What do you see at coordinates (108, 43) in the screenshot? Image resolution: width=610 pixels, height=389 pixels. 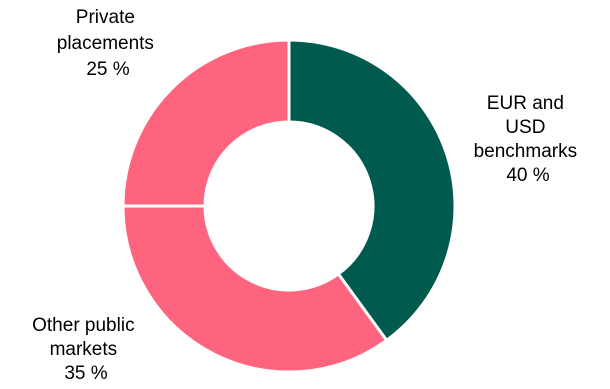 I see `slice-label-private-placements: Private placements 25 %` at bounding box center [108, 43].